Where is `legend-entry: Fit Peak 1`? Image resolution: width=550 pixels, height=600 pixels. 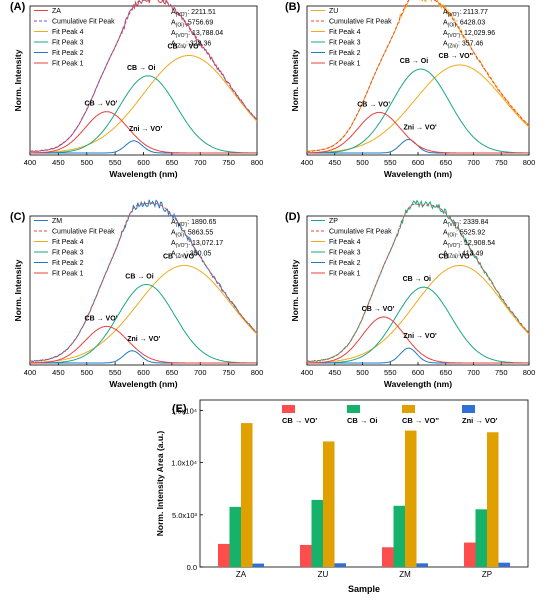 legend-entry: Fit Peak 1 is located at coordinates (345, 64).